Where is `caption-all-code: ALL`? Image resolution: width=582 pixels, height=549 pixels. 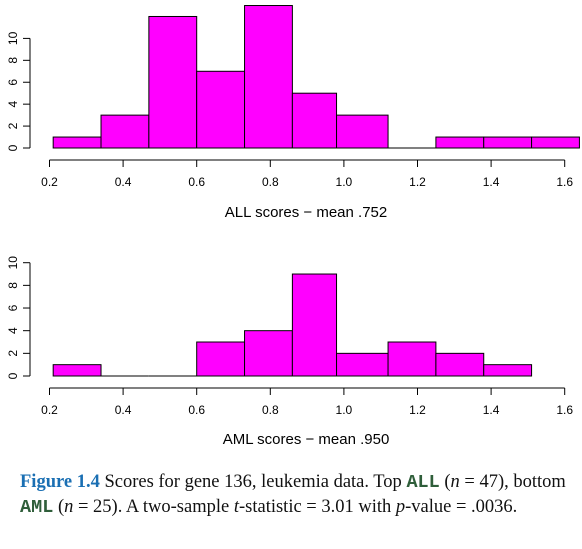 caption-all-code: ALL is located at coordinates (423, 482).